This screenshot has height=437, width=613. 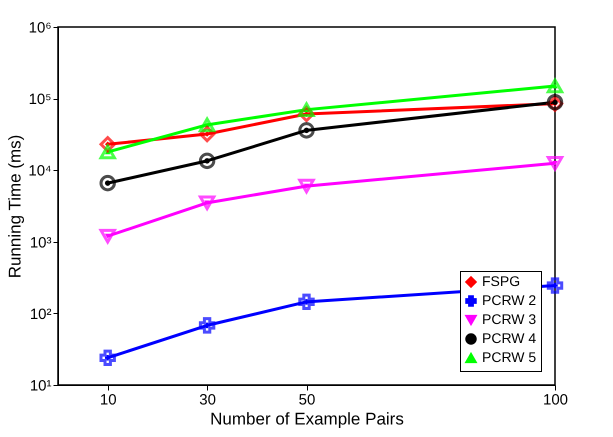 I want to click on y-tick-label: 10², so click(x=41, y=314).